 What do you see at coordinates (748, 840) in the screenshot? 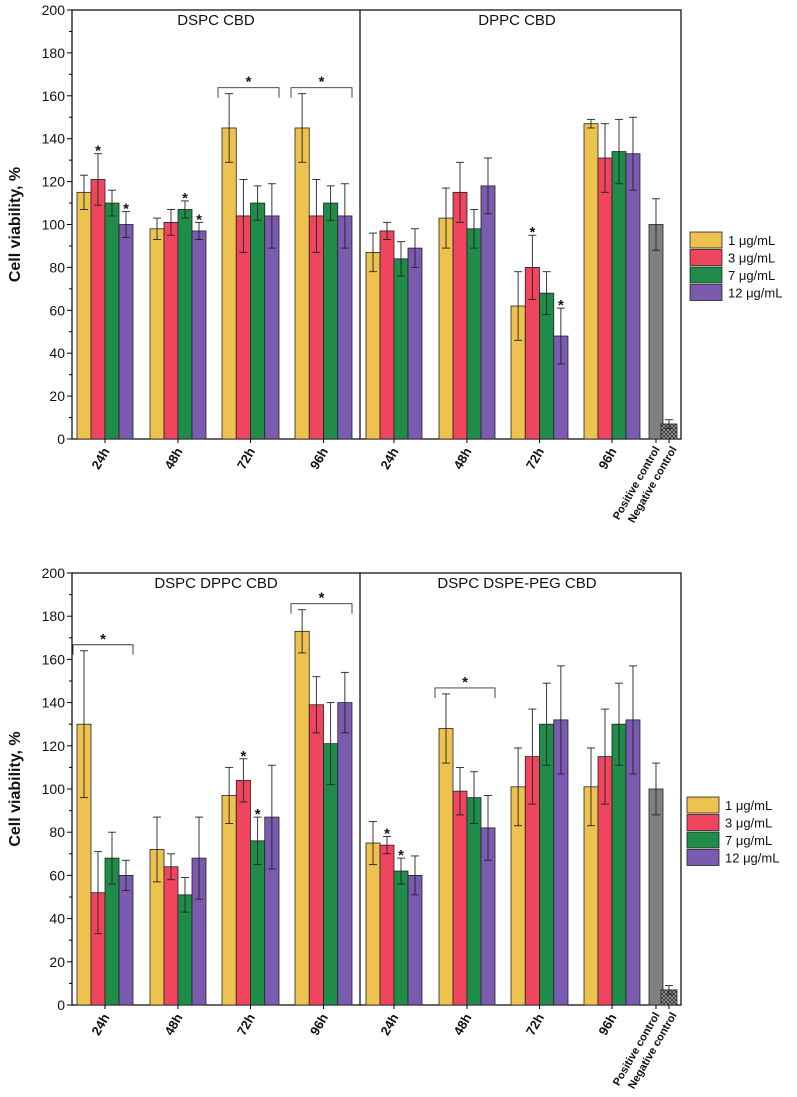
I see `legend-label-3: 7 μg/mL` at bounding box center [748, 840].